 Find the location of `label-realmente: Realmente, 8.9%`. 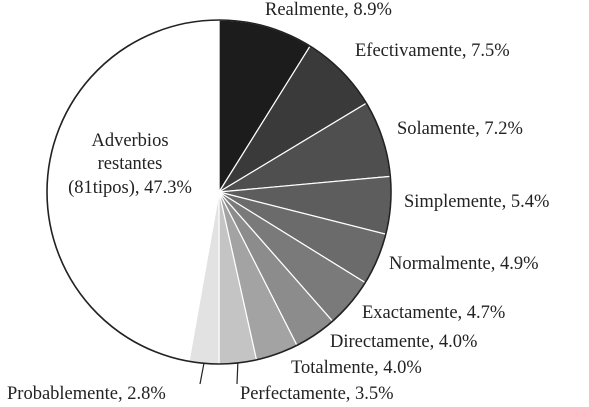

label-realmente: Realmente, 8.9% is located at coordinates (328, 10).